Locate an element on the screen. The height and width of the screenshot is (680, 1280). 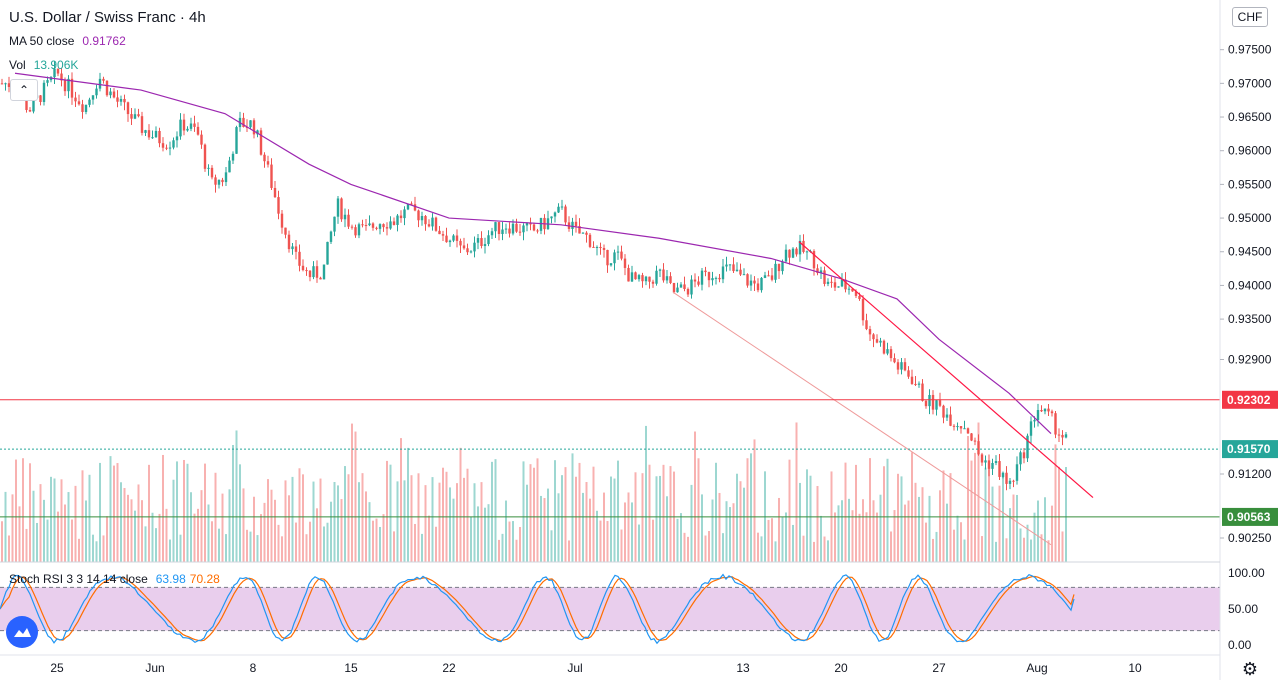
collapse-legend-button: ⌃ is located at coordinates (24, 90).